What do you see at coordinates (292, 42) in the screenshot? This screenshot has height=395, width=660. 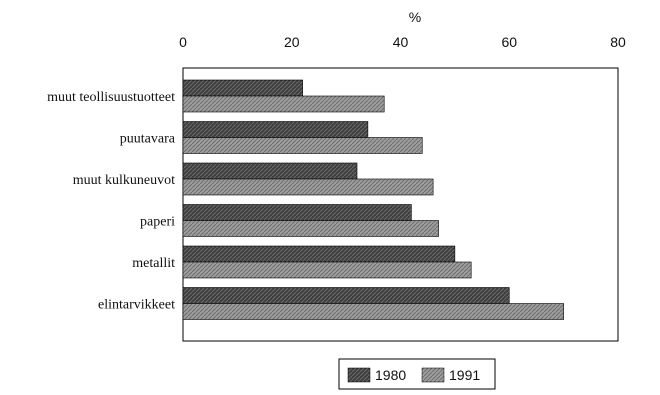 I see `x-tick-label: 20` at bounding box center [292, 42].